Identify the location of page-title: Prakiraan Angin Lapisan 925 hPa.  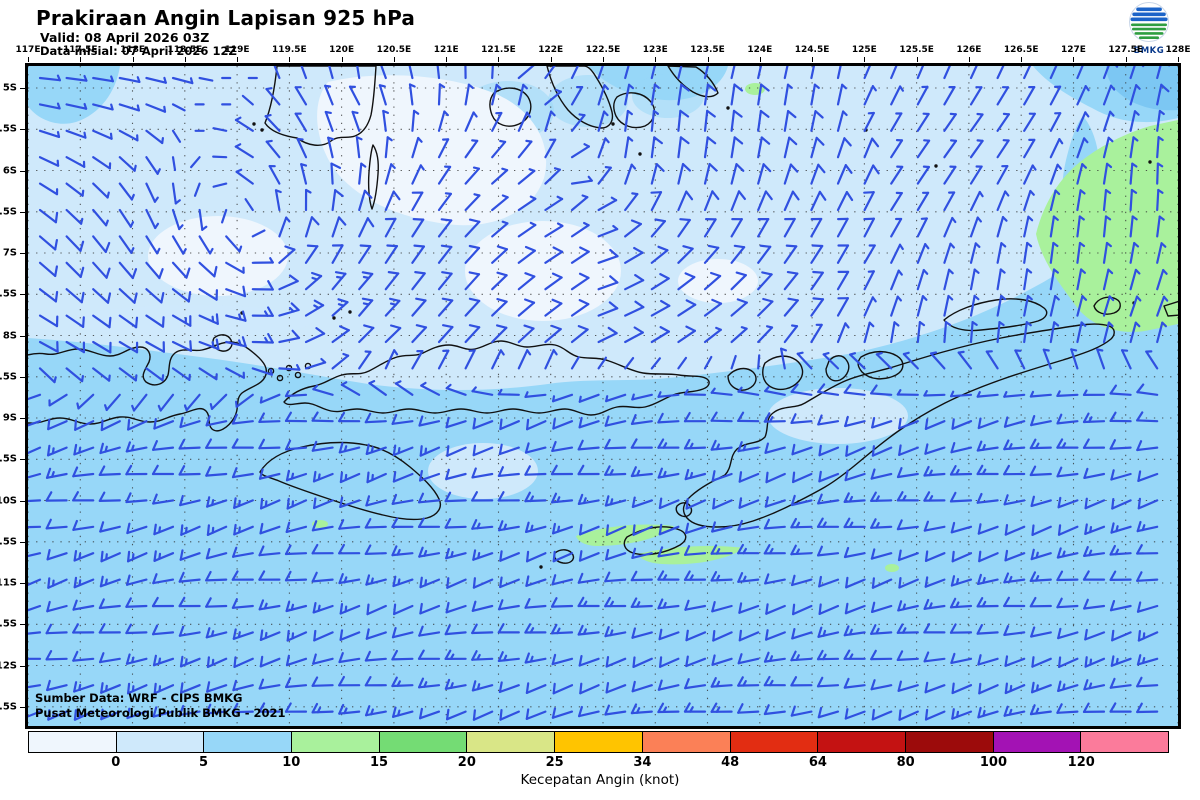
(226, 18).